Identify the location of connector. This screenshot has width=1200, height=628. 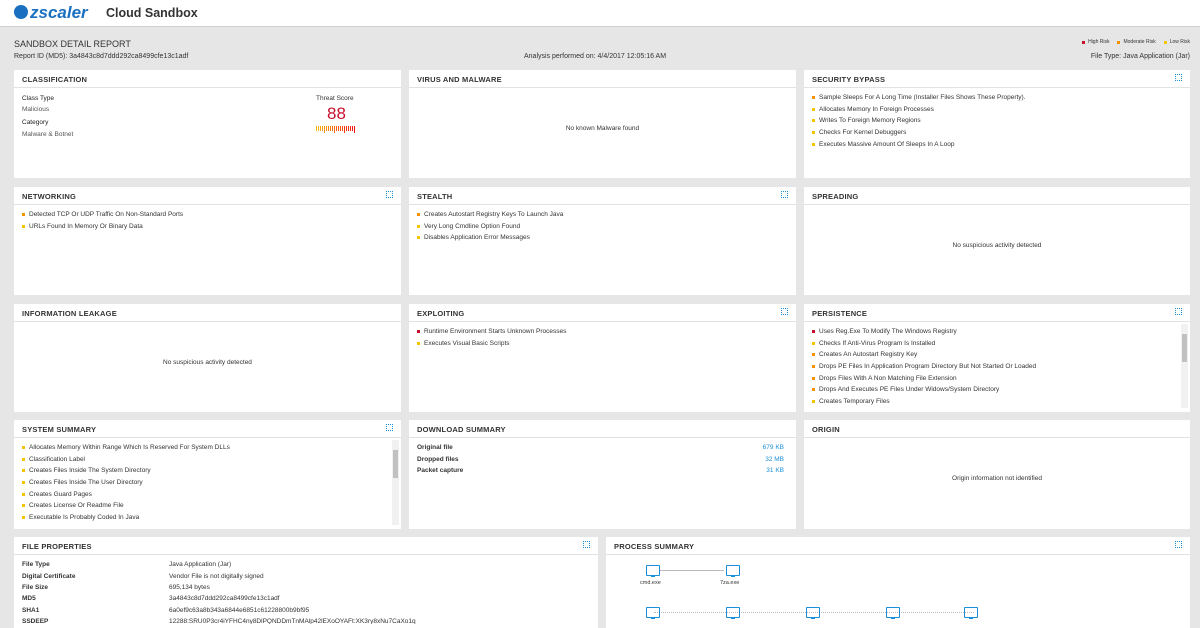
(814, 612).